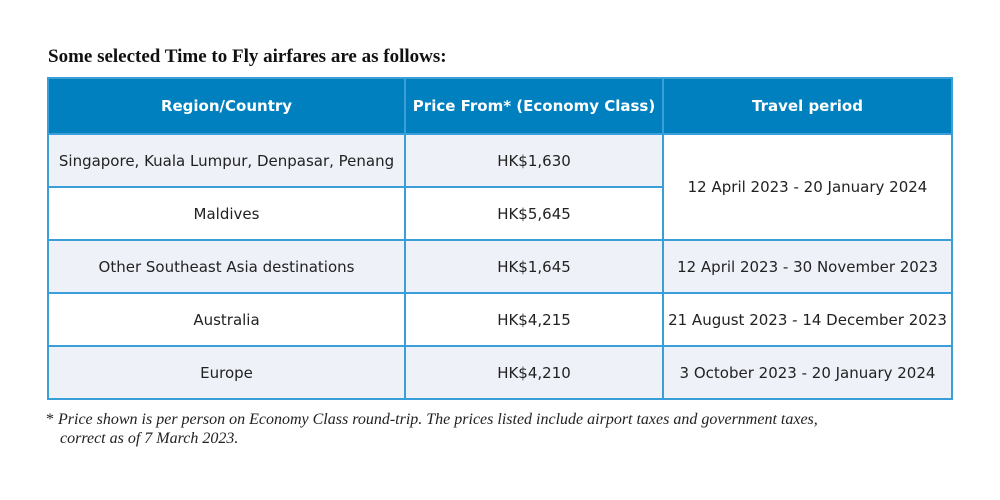  I want to click on footnote-symbol: *, so click(50, 419).